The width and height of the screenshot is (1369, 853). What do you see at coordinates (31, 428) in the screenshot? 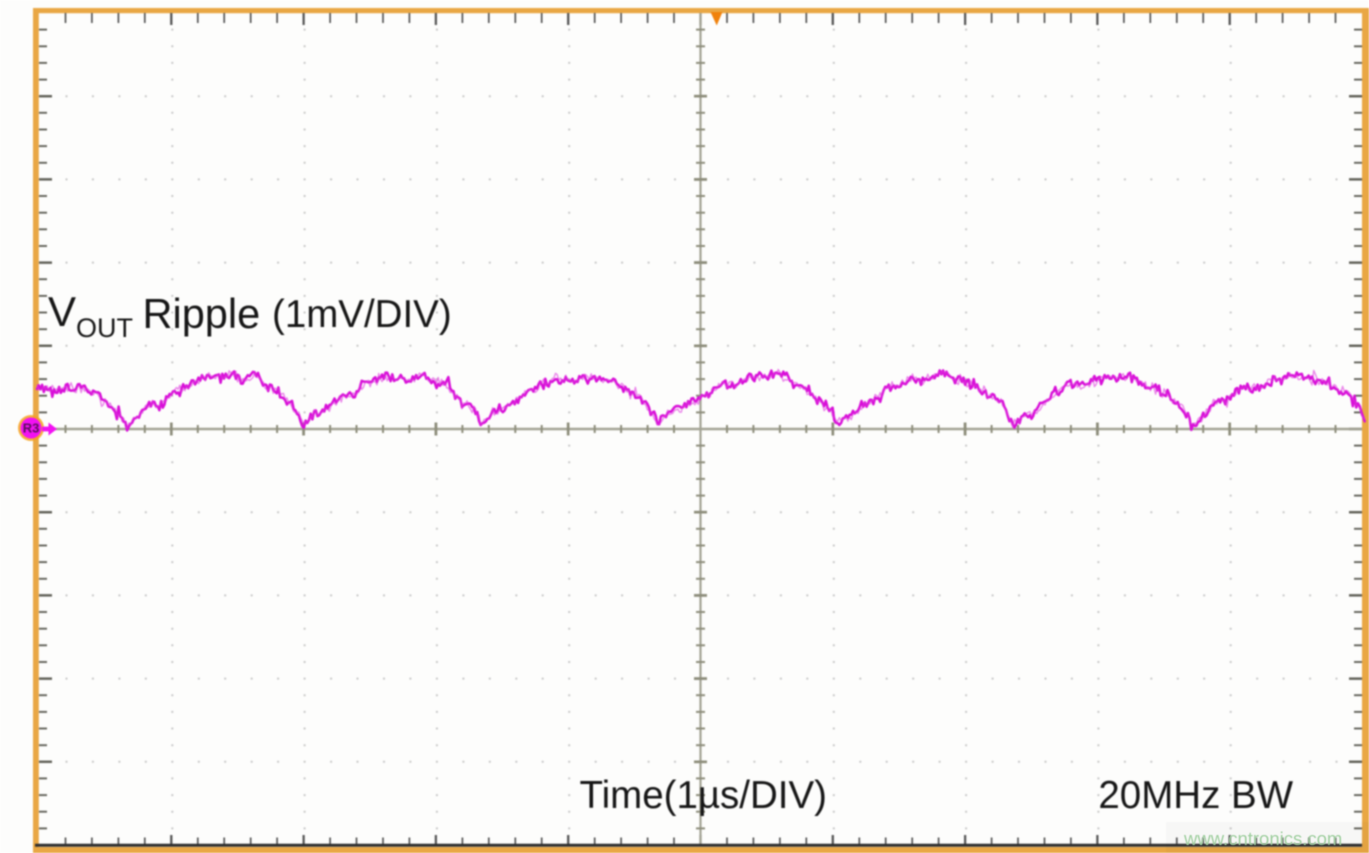
I see `svg-text: R3` at bounding box center [31, 428].